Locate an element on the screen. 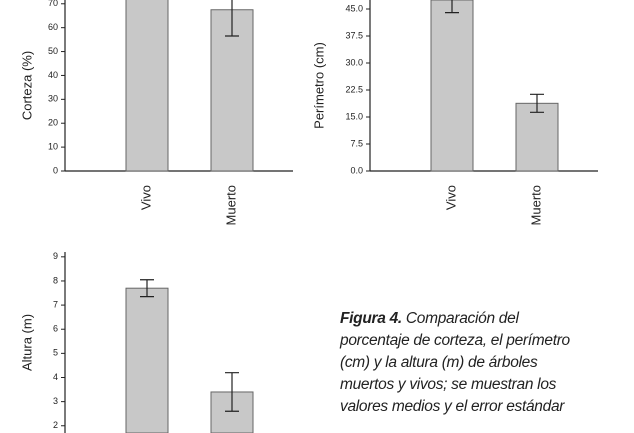  y-tick-label: 22.5 is located at coordinates (354, 89).